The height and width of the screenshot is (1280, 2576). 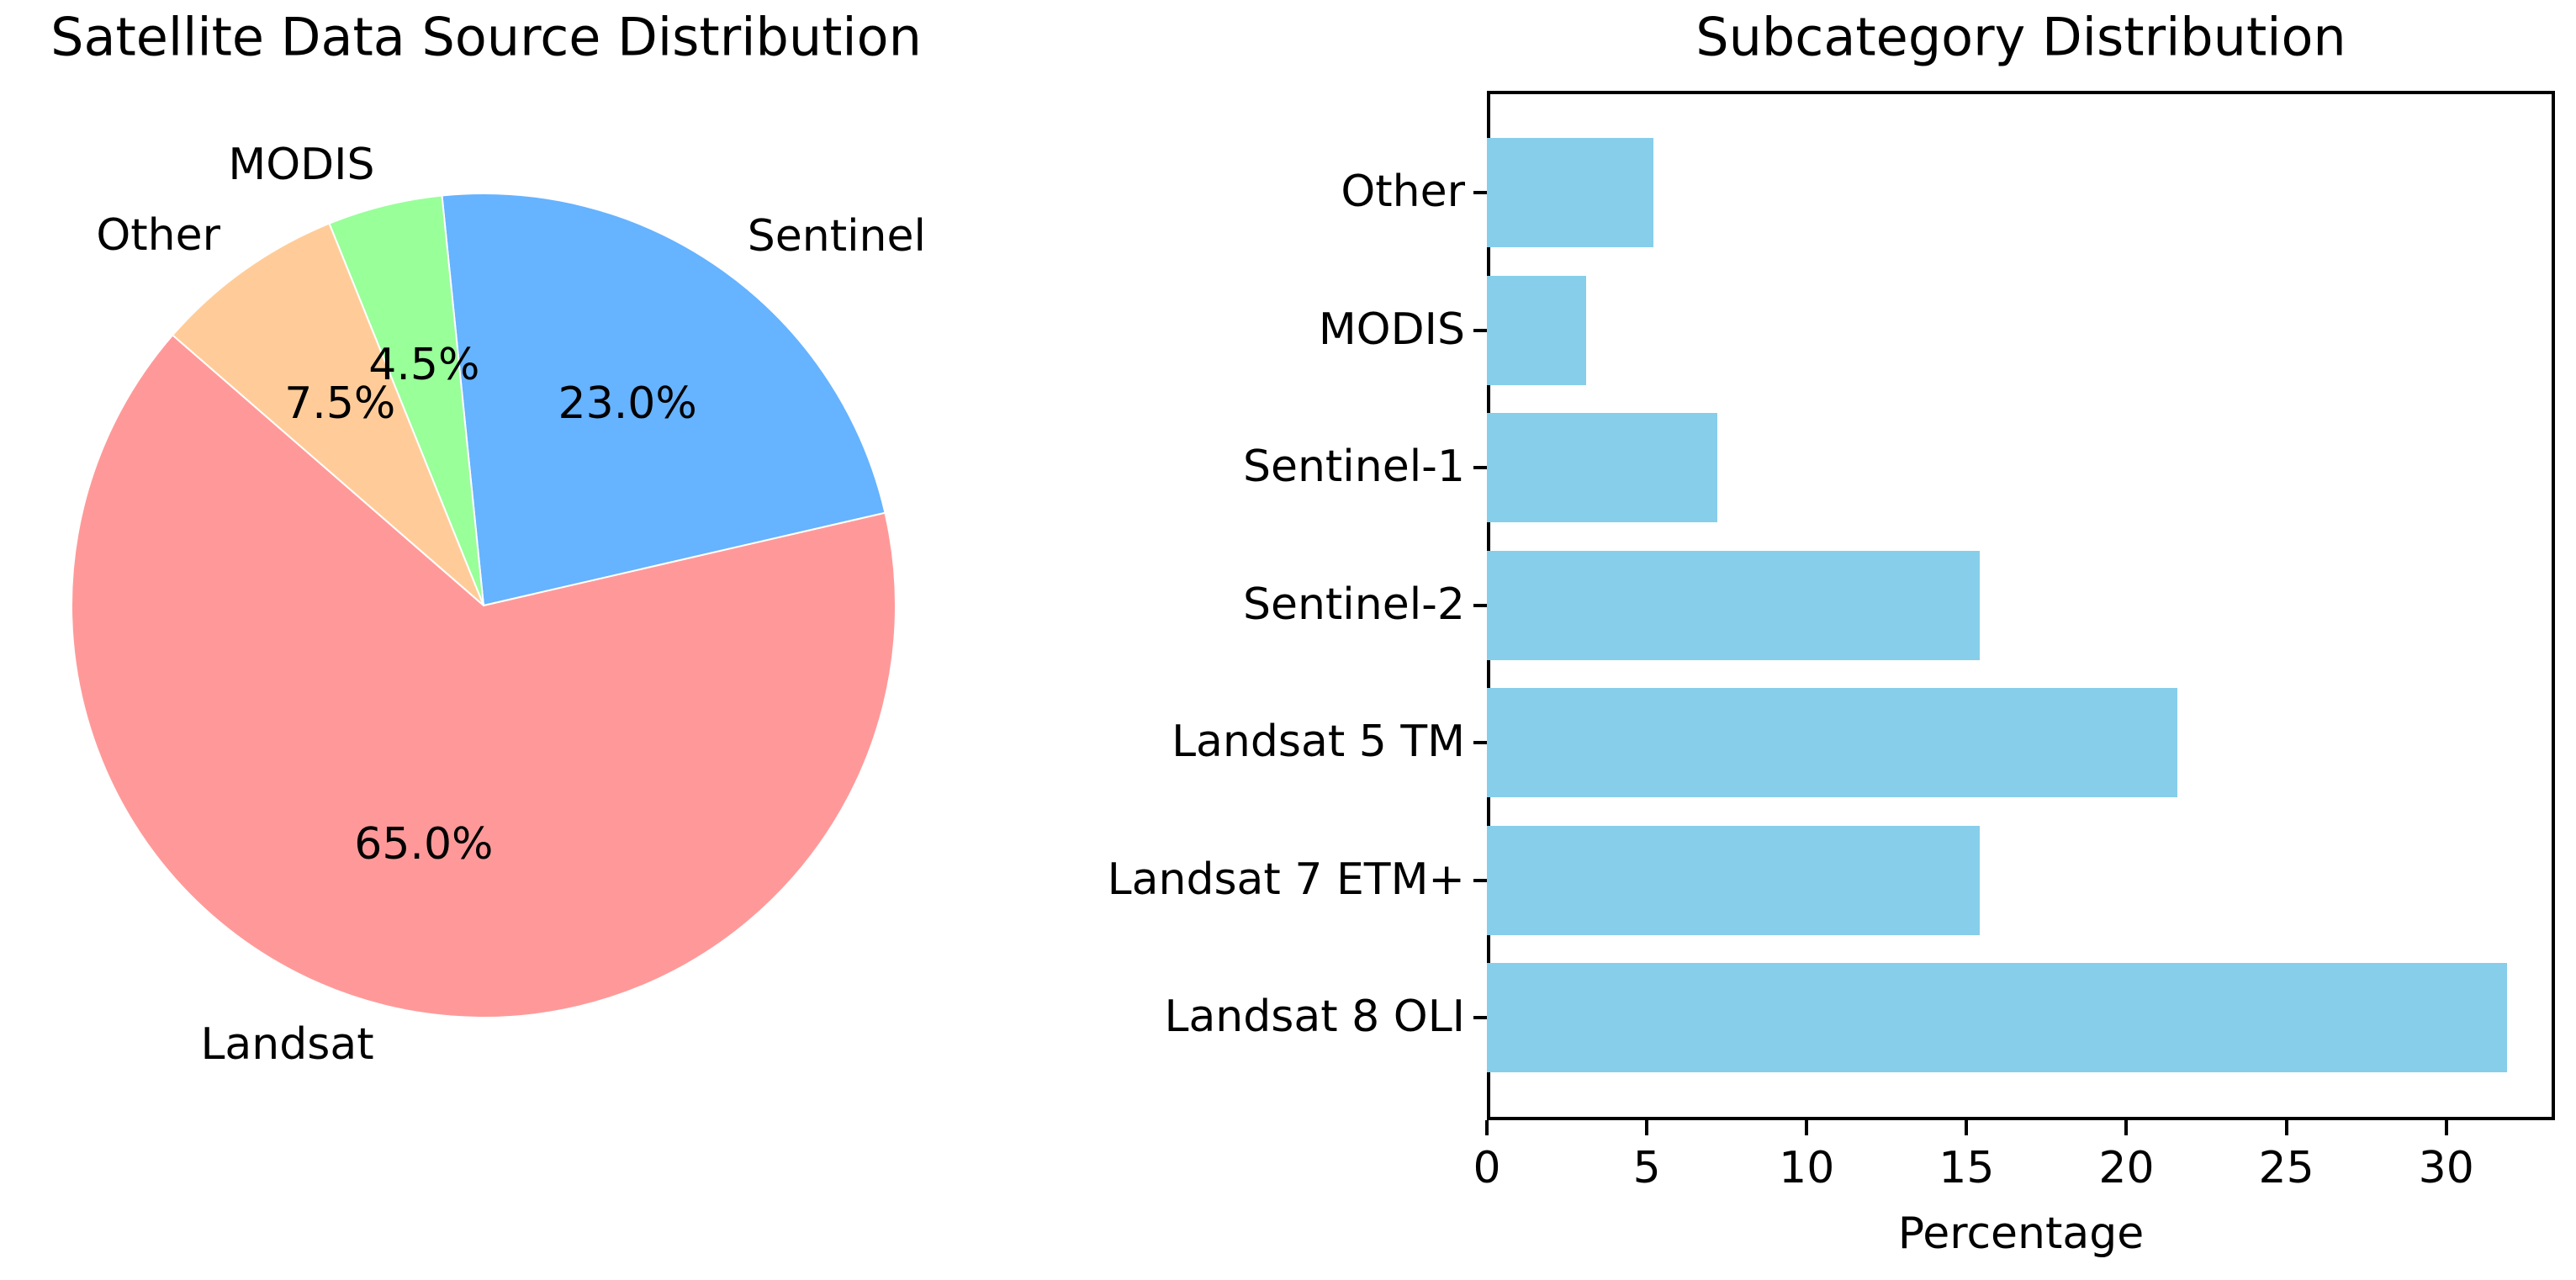 What do you see at coordinates (2286, 1168) in the screenshot?
I see `x-tick-label-25: 25` at bounding box center [2286, 1168].